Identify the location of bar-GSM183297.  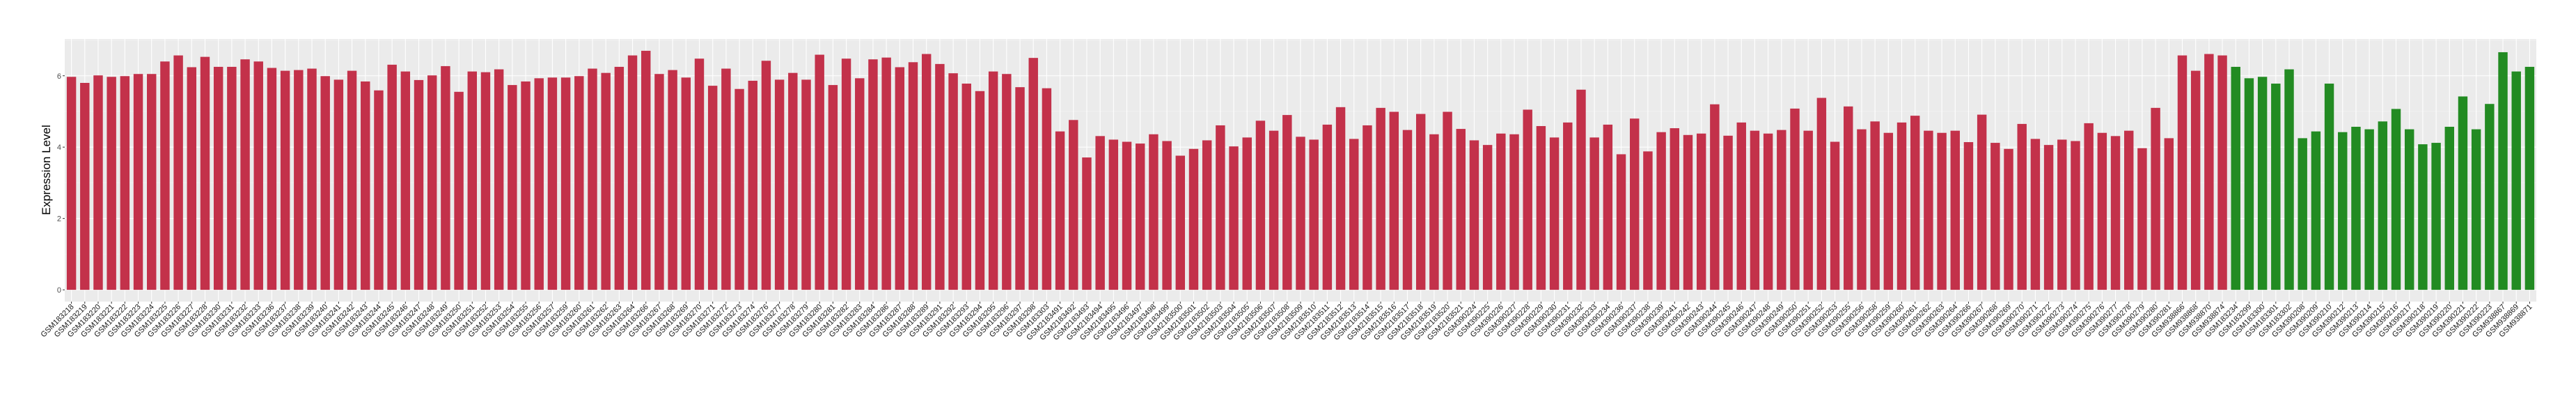
(1020, 188).